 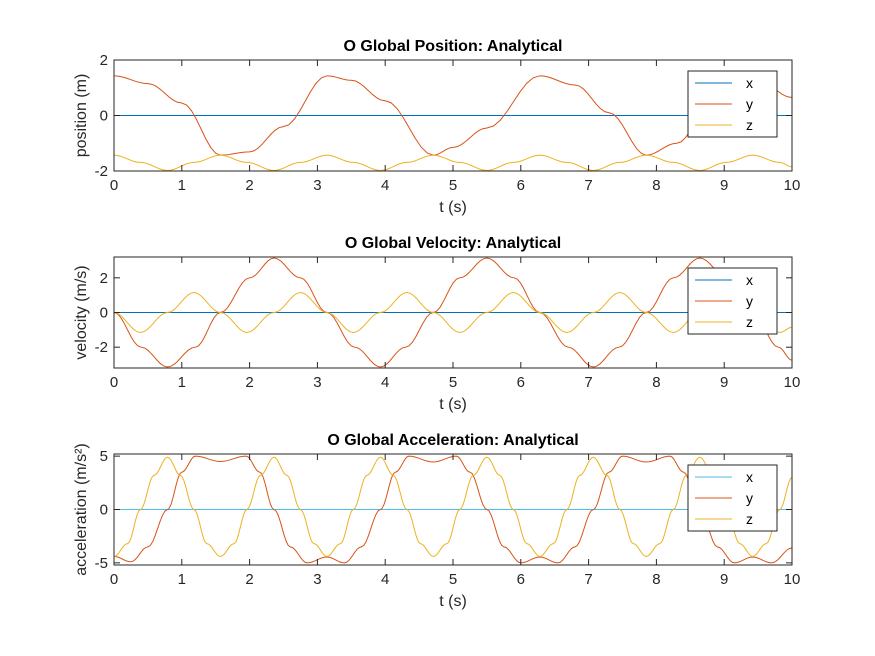 I want to click on y-tick-label: -5, so click(x=101, y=563).